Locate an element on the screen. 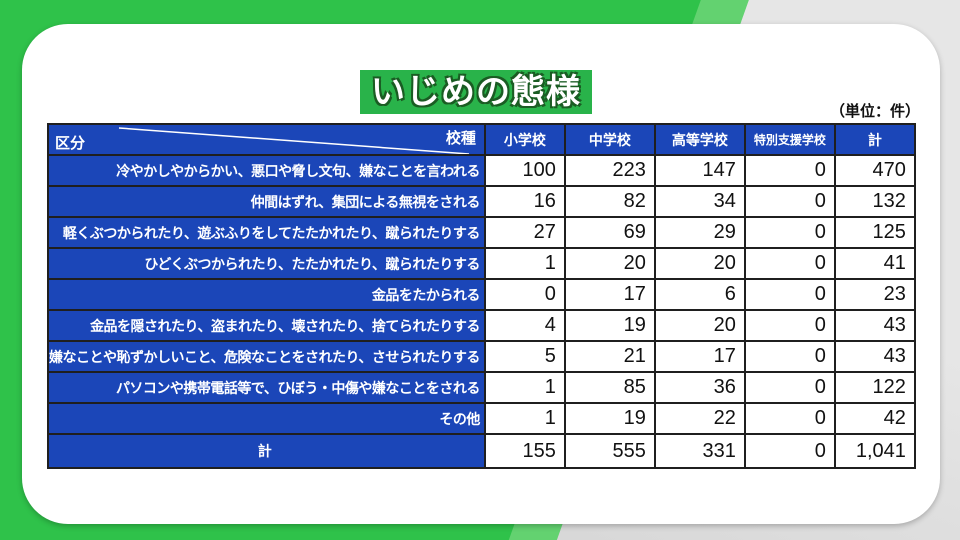  total-value-cell: 331 is located at coordinates (699, 451).